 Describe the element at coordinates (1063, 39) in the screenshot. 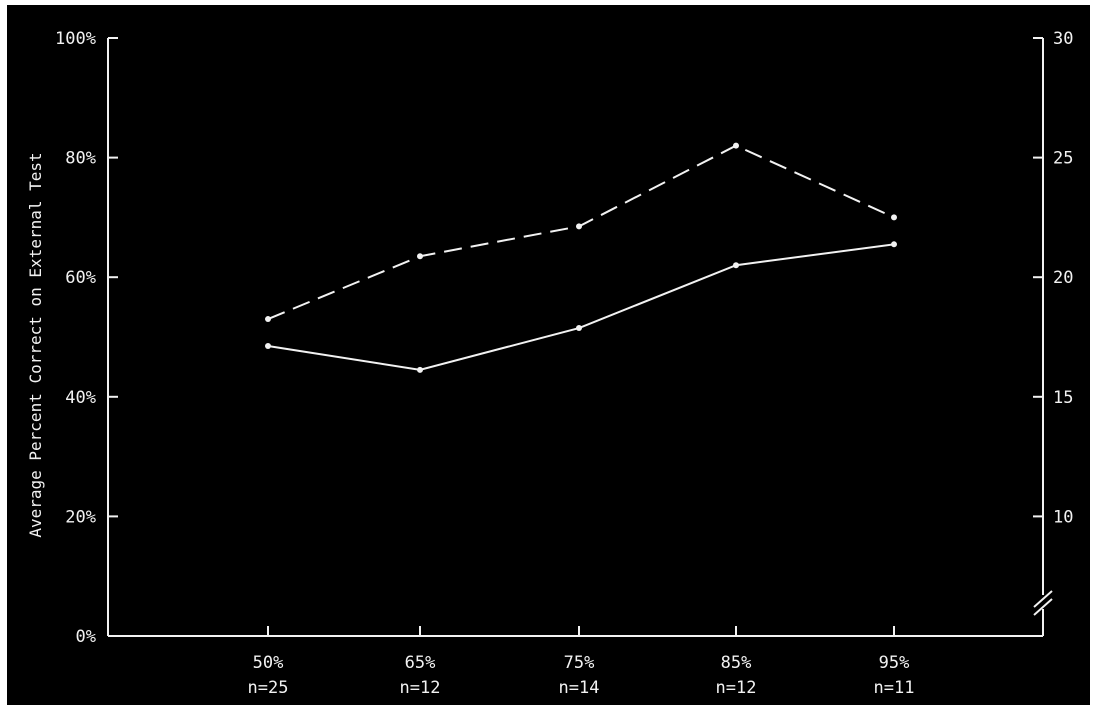

I see `y2-tick-label: 30` at that location.